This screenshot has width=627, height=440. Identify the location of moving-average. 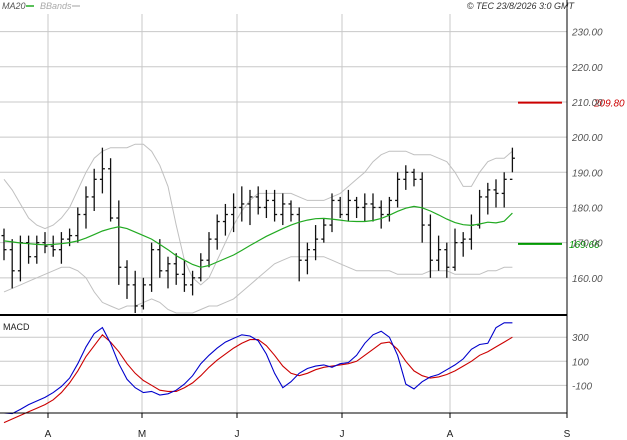
(258, 236).